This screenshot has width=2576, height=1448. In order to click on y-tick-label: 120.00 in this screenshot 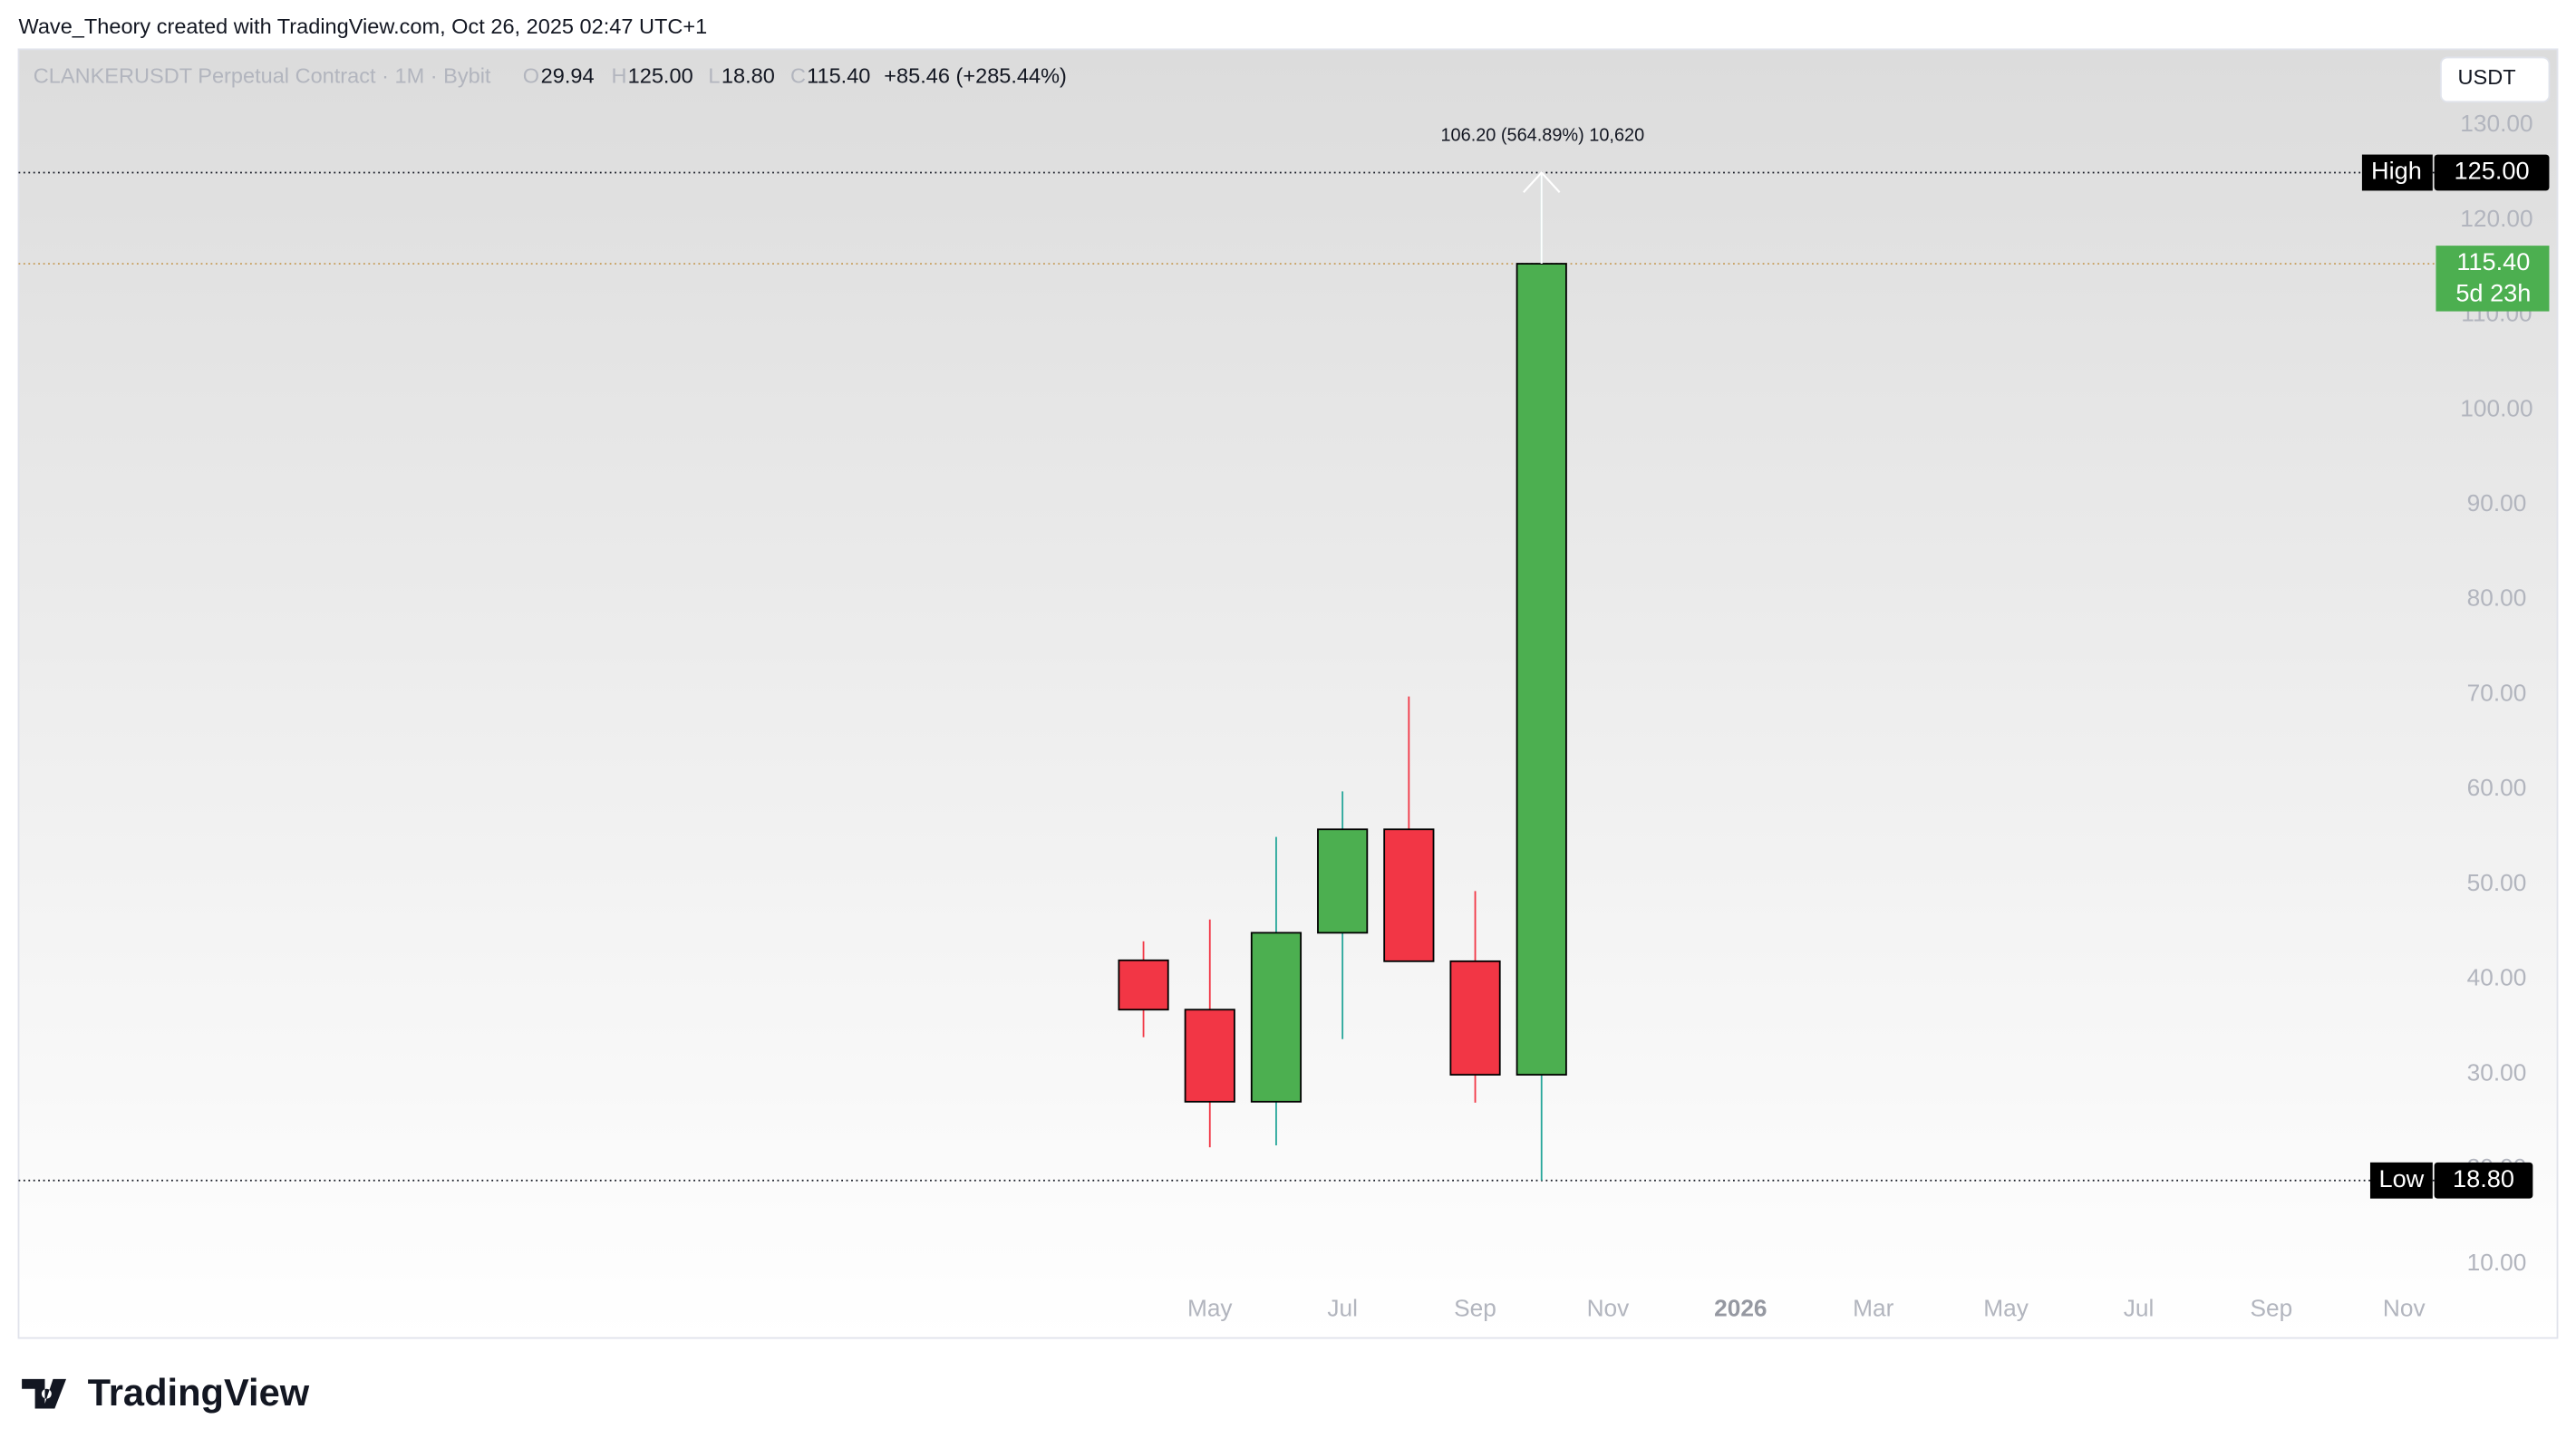, I will do `click(2496, 218)`.